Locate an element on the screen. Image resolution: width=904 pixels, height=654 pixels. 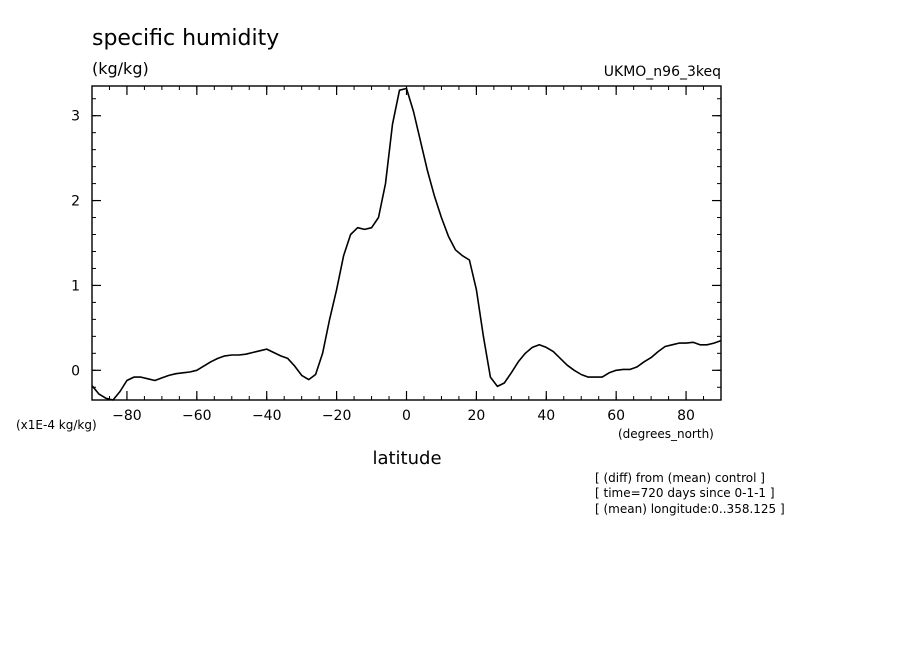
x-tick-labels: −80 −60 −40 −20 0 20 40 60 80 is located at coordinates (403, 416).